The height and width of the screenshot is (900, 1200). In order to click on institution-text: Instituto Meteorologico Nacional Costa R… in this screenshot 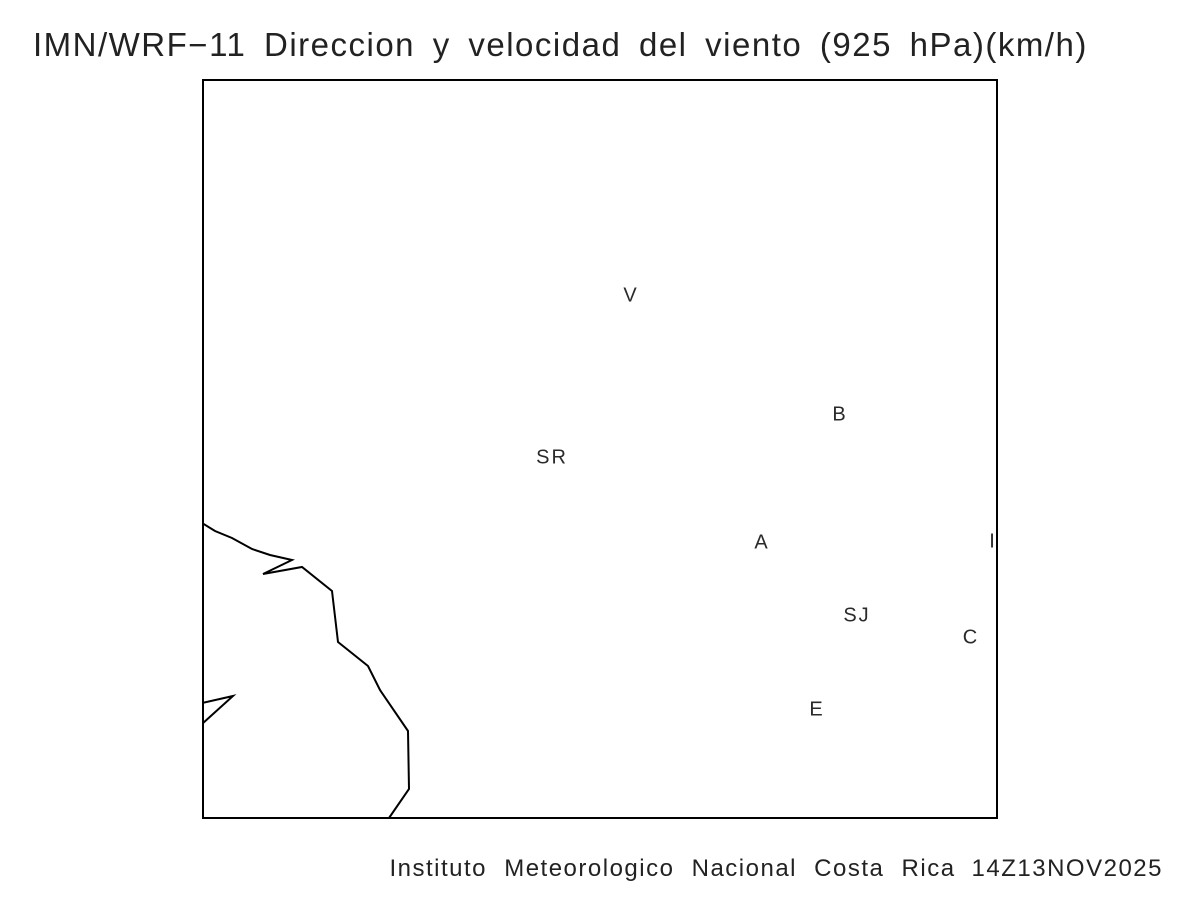, I will do `click(672, 868)`.